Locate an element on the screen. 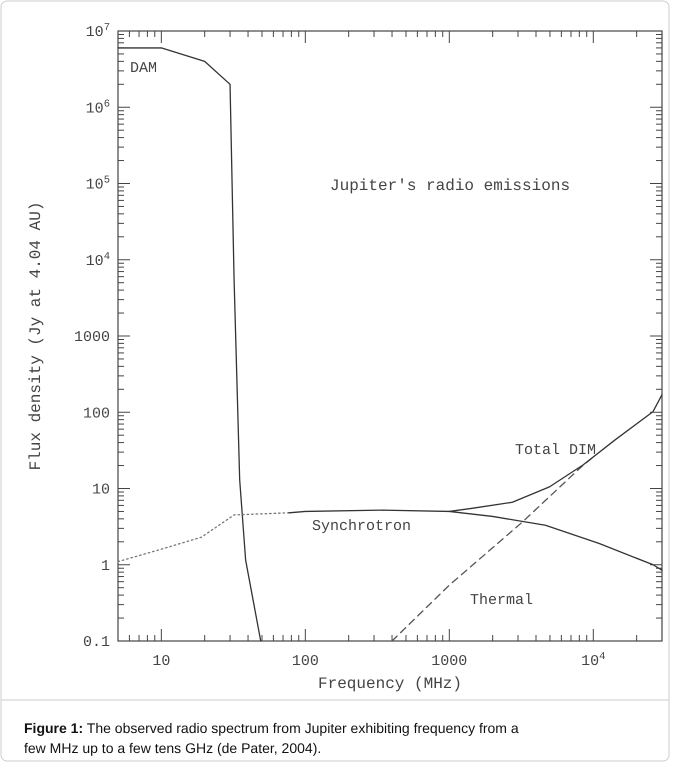  series-label: Synchrotron is located at coordinates (362, 526).